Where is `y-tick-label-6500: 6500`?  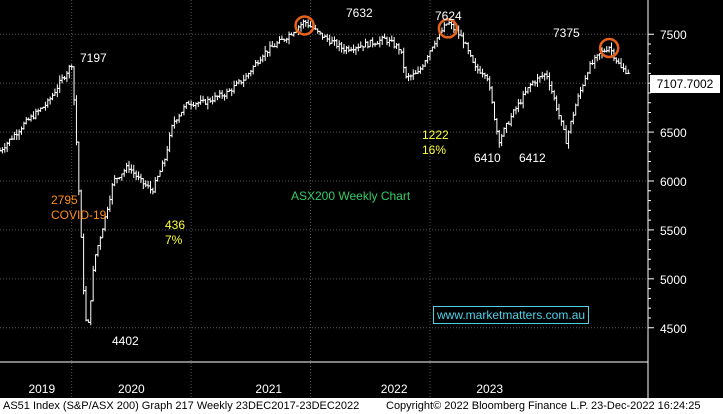
y-tick-label-6500: 6500 is located at coordinates (673, 133).